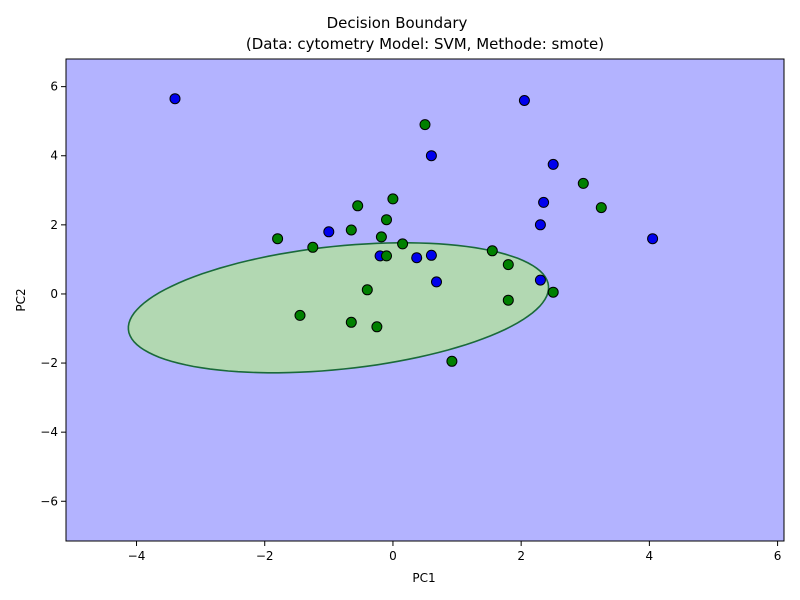 The height and width of the screenshot is (600, 800). Describe the element at coordinates (21, 299) in the screenshot. I see `y-axis-label: PC2` at that location.